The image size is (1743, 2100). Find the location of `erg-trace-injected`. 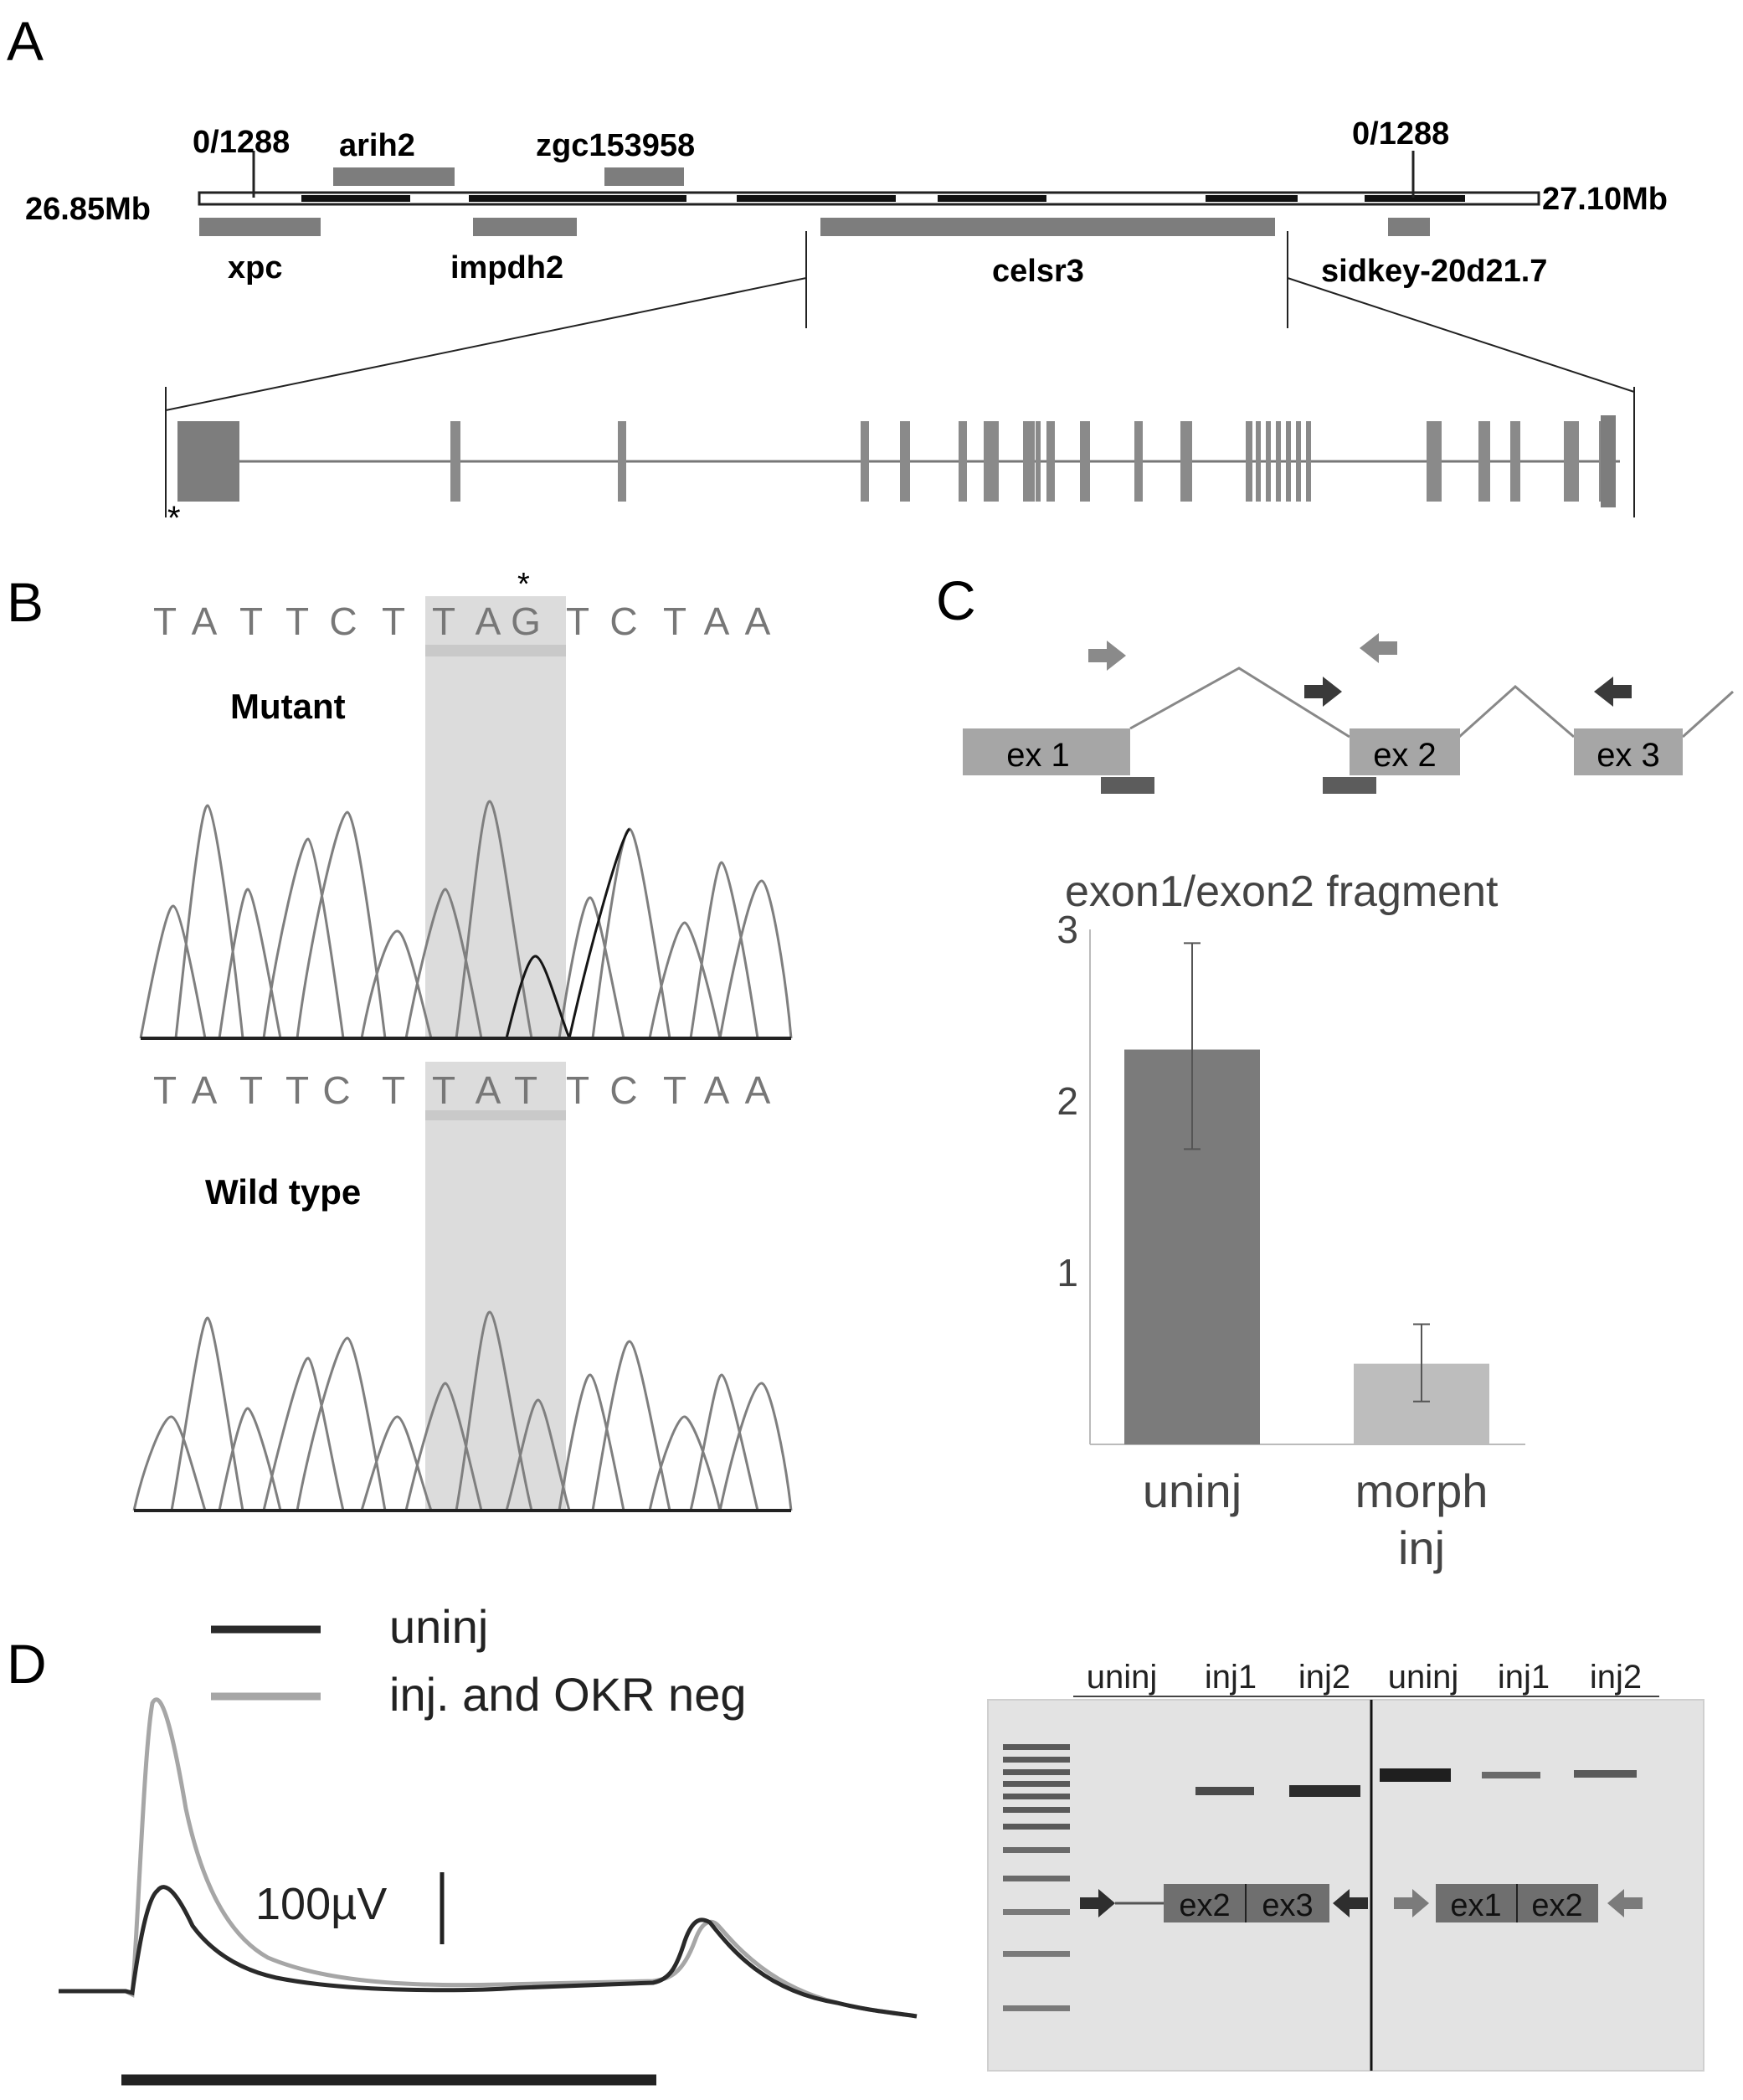

erg-trace-injected is located at coordinates (488, 1858).